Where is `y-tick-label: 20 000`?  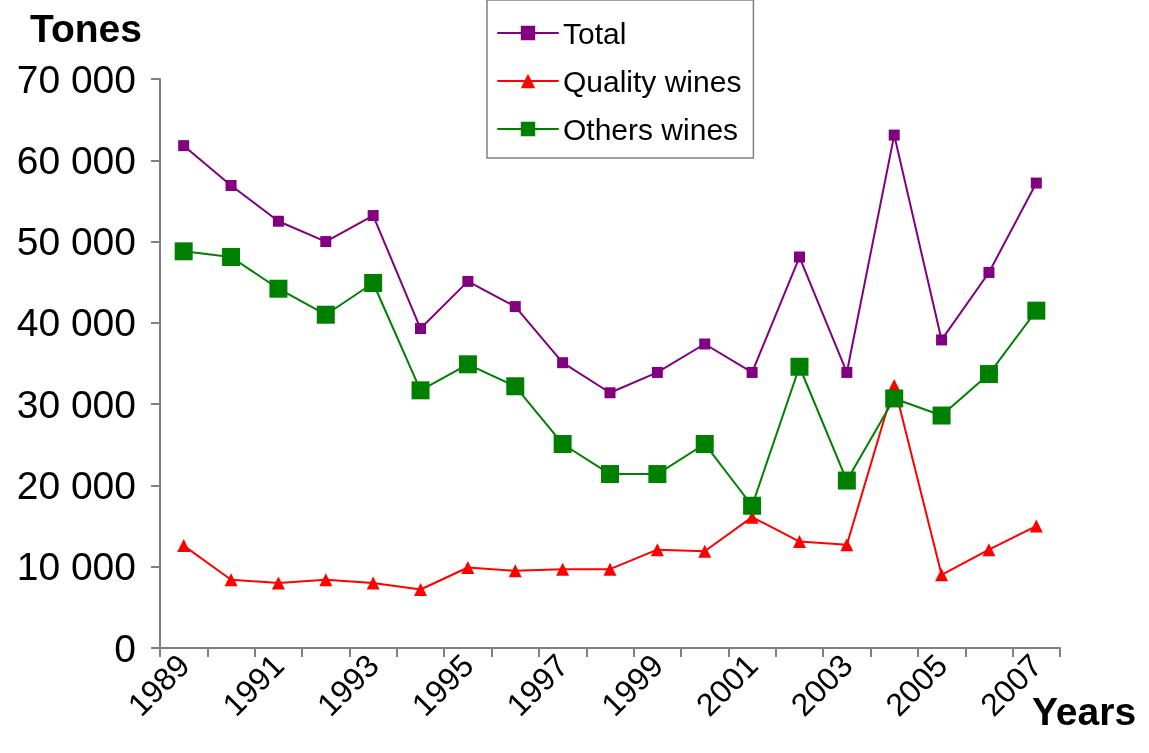 y-tick-label: 20 000 is located at coordinates (76, 485).